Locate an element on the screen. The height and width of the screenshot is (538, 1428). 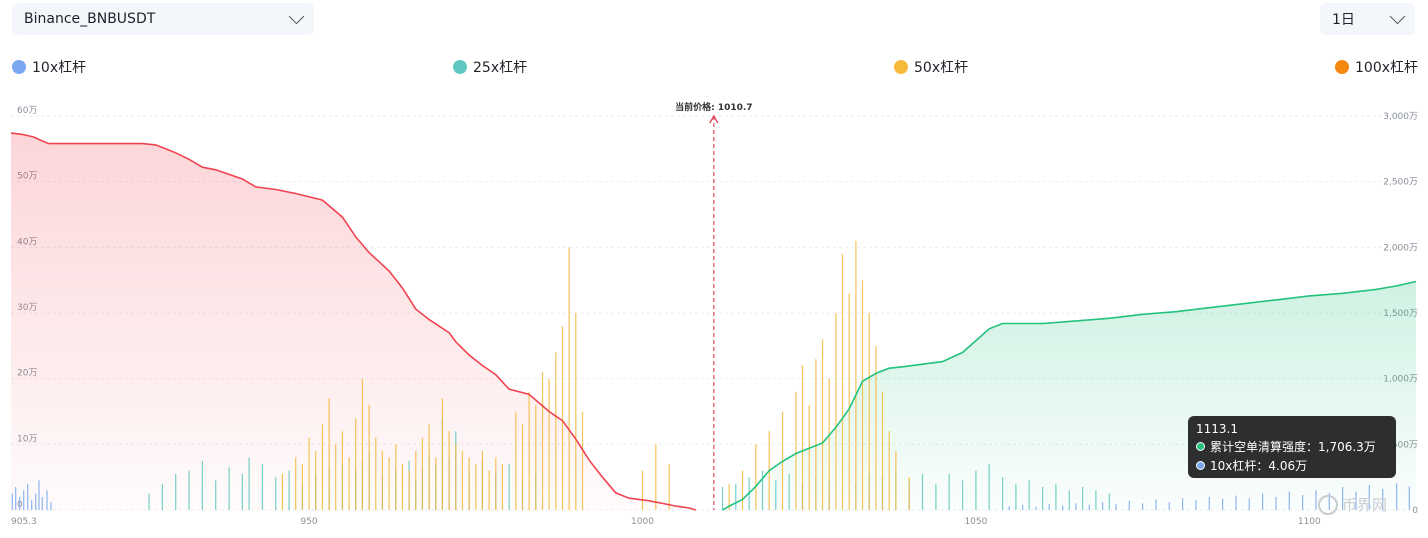
x-tick: 1050 is located at coordinates (975, 522).